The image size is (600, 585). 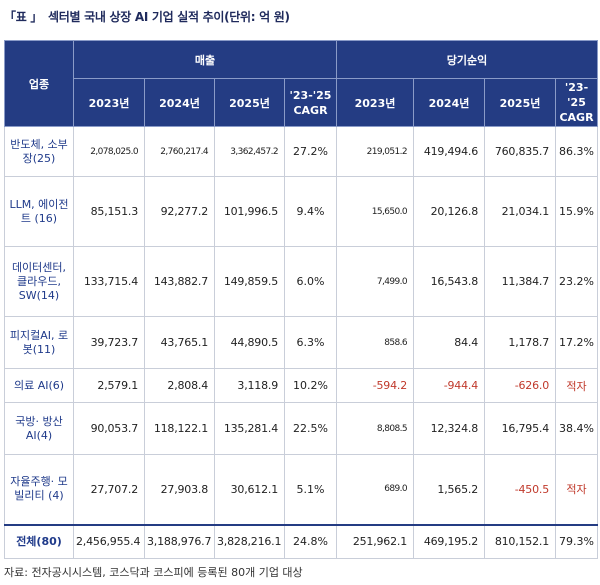 What do you see at coordinates (179, 428) in the screenshot?
I see `value-cell: 118,122.1` at bounding box center [179, 428].